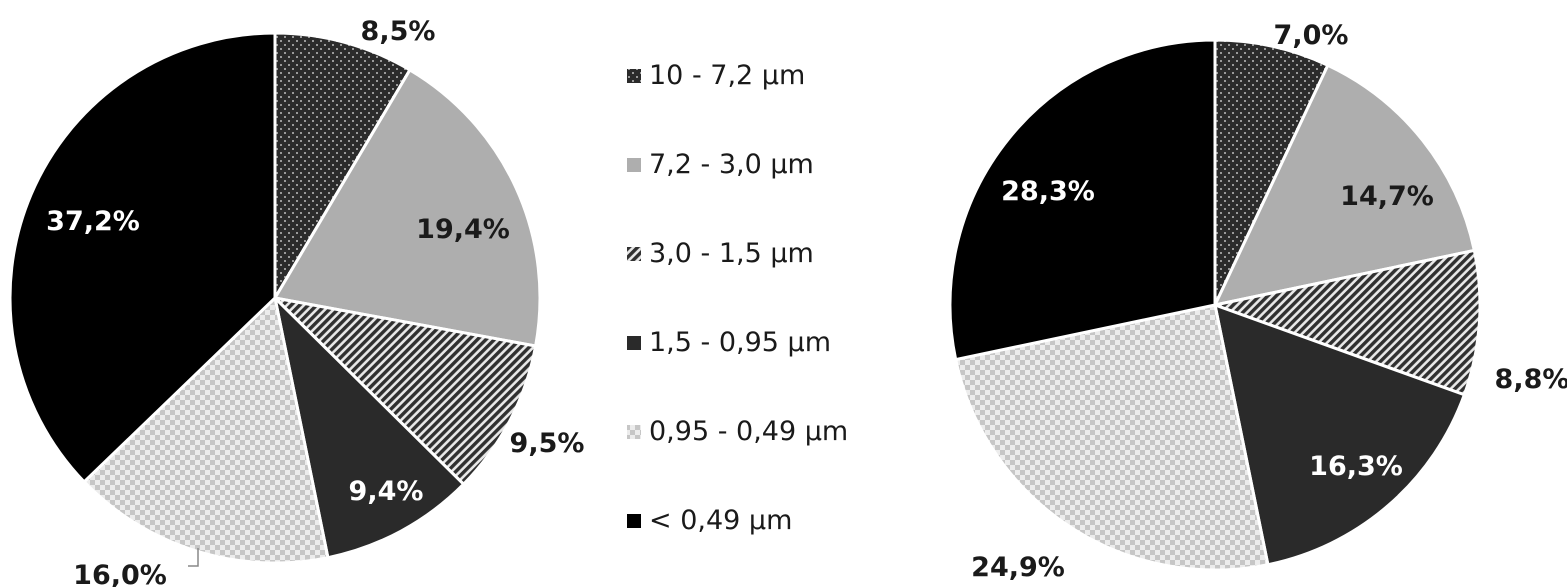 This screenshot has height=587, width=1567. Describe the element at coordinates (731, 164) in the screenshot. I see `legend-label: 7,2 - 3,0 µm` at that location.